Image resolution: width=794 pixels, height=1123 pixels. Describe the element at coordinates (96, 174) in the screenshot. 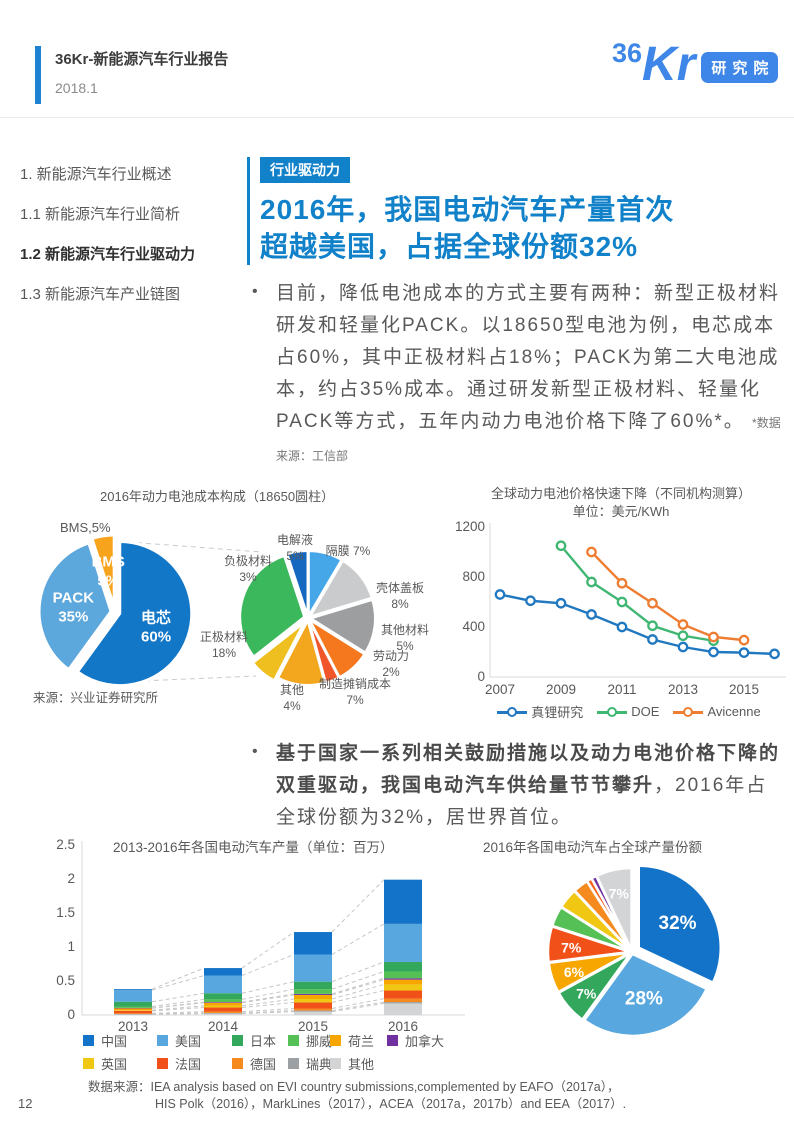

I see `sidebar-item-overview: 1. 新能源汽车行业概述` at that location.